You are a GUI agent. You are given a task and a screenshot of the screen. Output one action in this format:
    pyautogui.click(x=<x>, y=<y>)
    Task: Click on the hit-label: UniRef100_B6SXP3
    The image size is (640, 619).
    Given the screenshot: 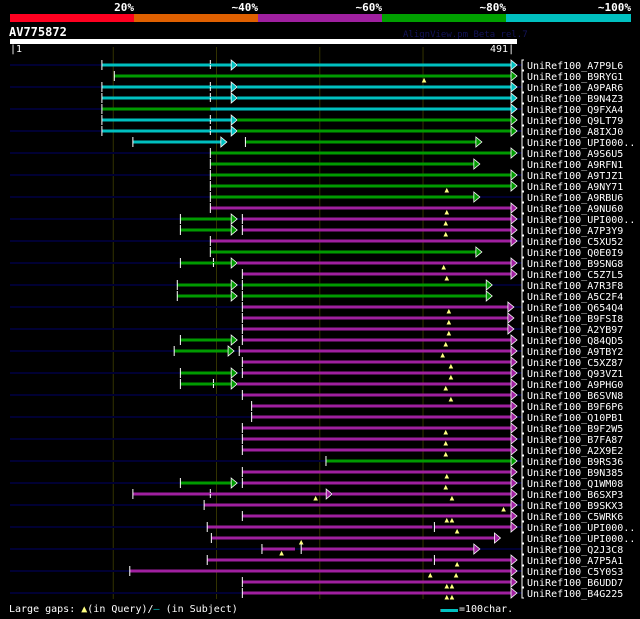 What is the action you would take?
    pyautogui.click(x=575, y=495)
    